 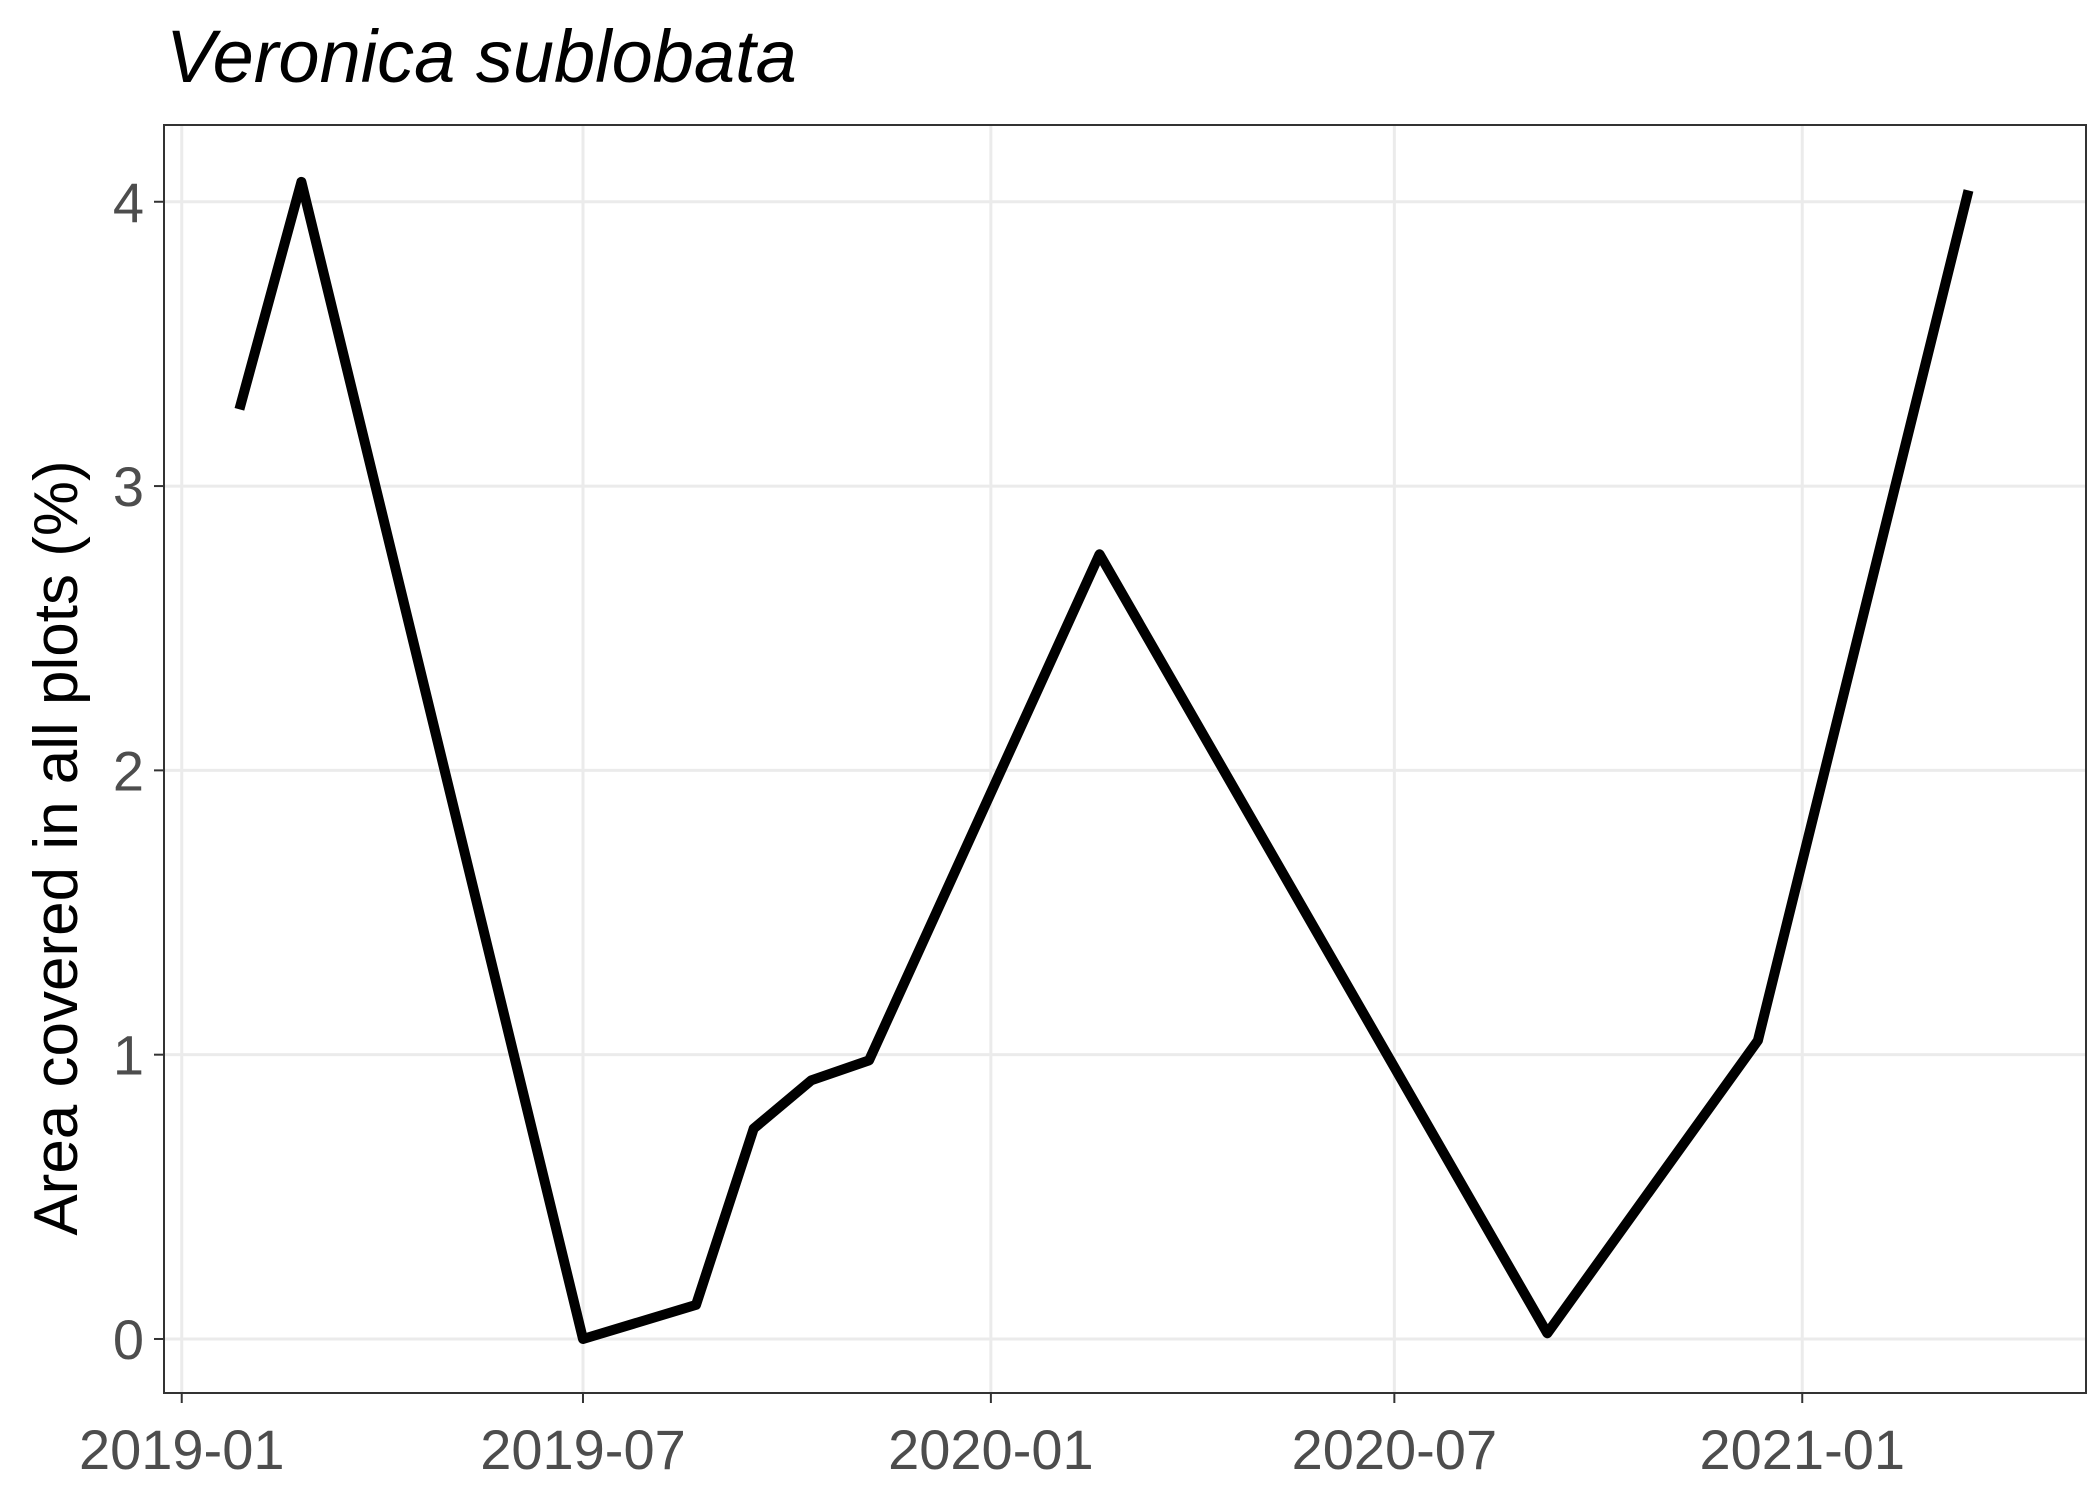 I want to click on y-tick-label: 0, so click(x=128, y=1339).